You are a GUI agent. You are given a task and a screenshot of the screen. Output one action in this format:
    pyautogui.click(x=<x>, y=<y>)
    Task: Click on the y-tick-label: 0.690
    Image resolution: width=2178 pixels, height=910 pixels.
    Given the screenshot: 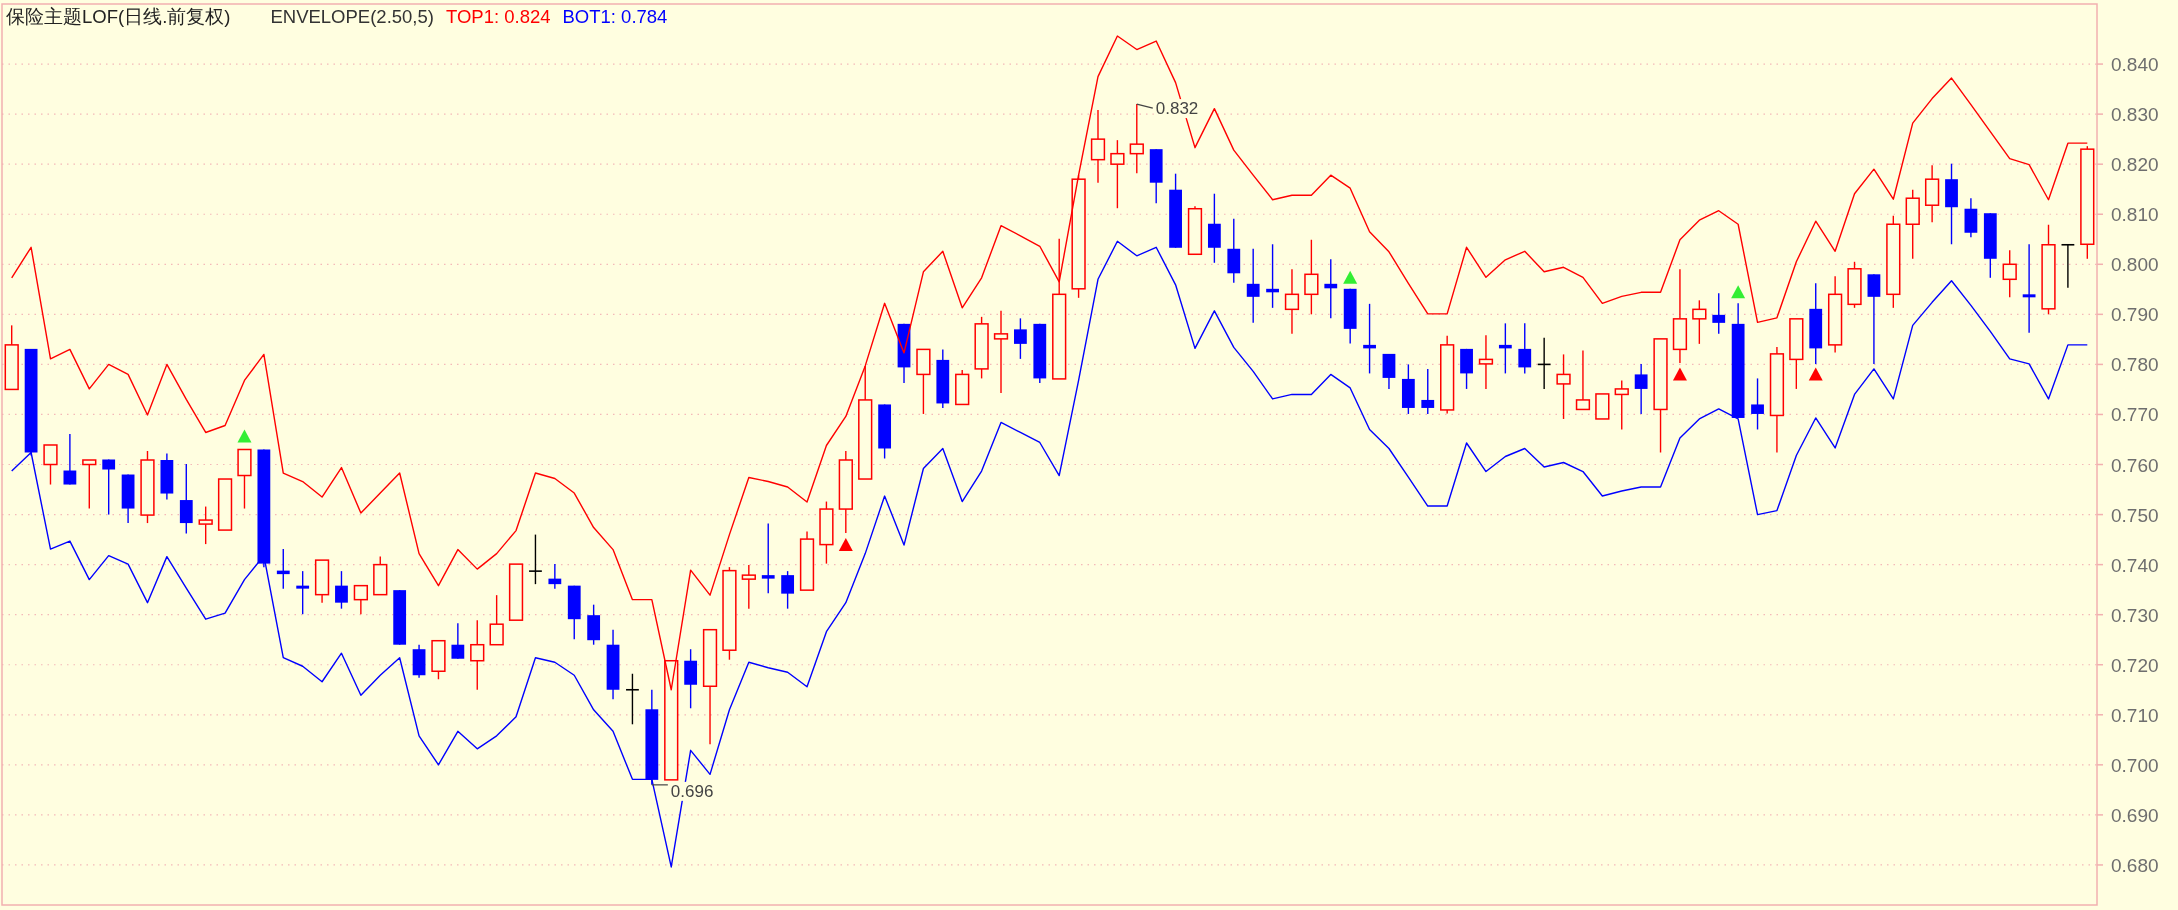 What is the action you would take?
    pyautogui.click(x=2135, y=815)
    